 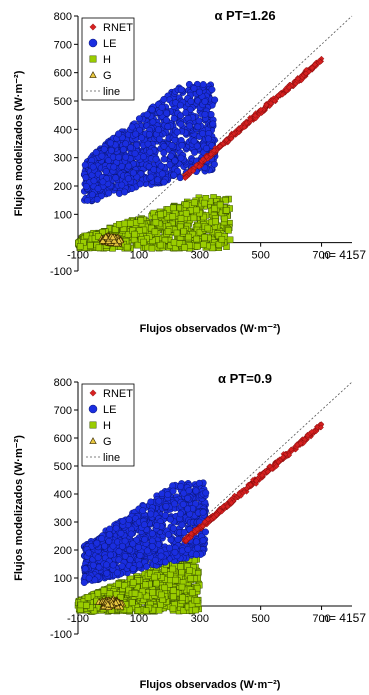 I want to click on y-tick-label: 800, so click(x=63, y=17).